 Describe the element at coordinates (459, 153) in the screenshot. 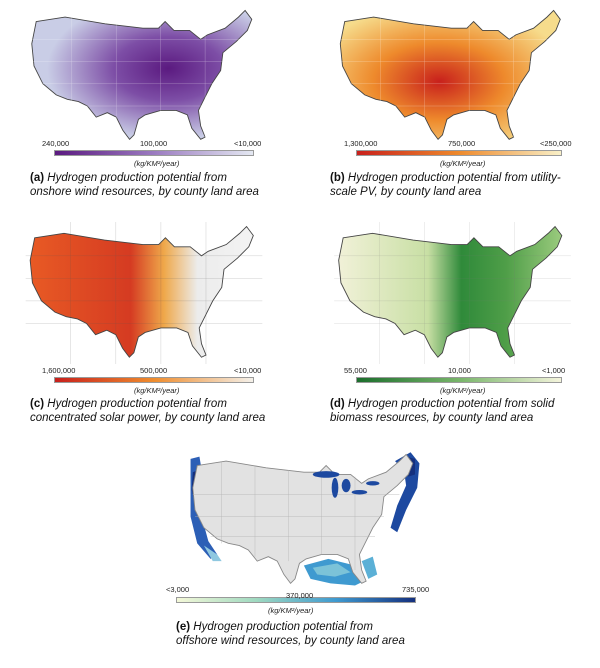

I see `legend-scale-b` at that location.